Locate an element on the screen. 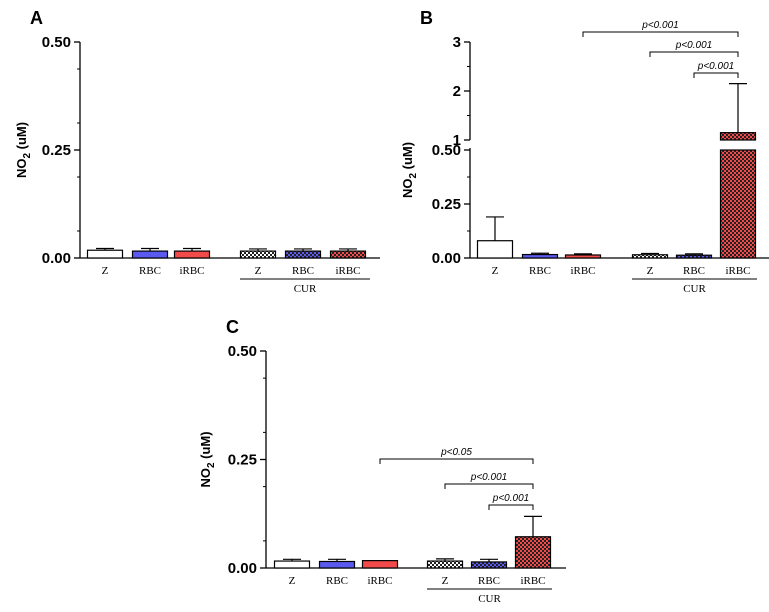 Image resolution: width=769 pixels, height=612 pixels. y-tick-label: 2 is located at coordinates (457, 91).